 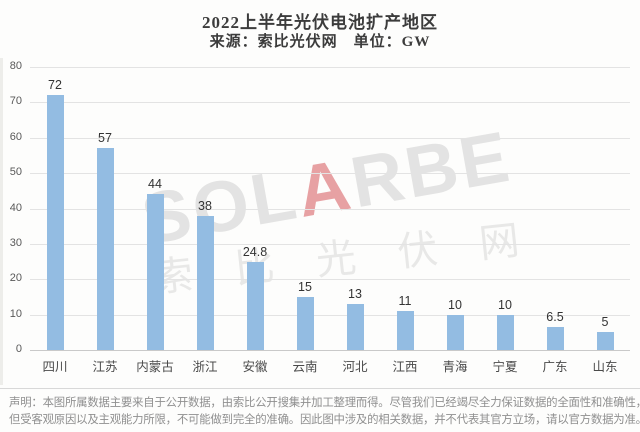 What do you see at coordinates (355, 327) in the screenshot?
I see `bar-河北` at bounding box center [355, 327].